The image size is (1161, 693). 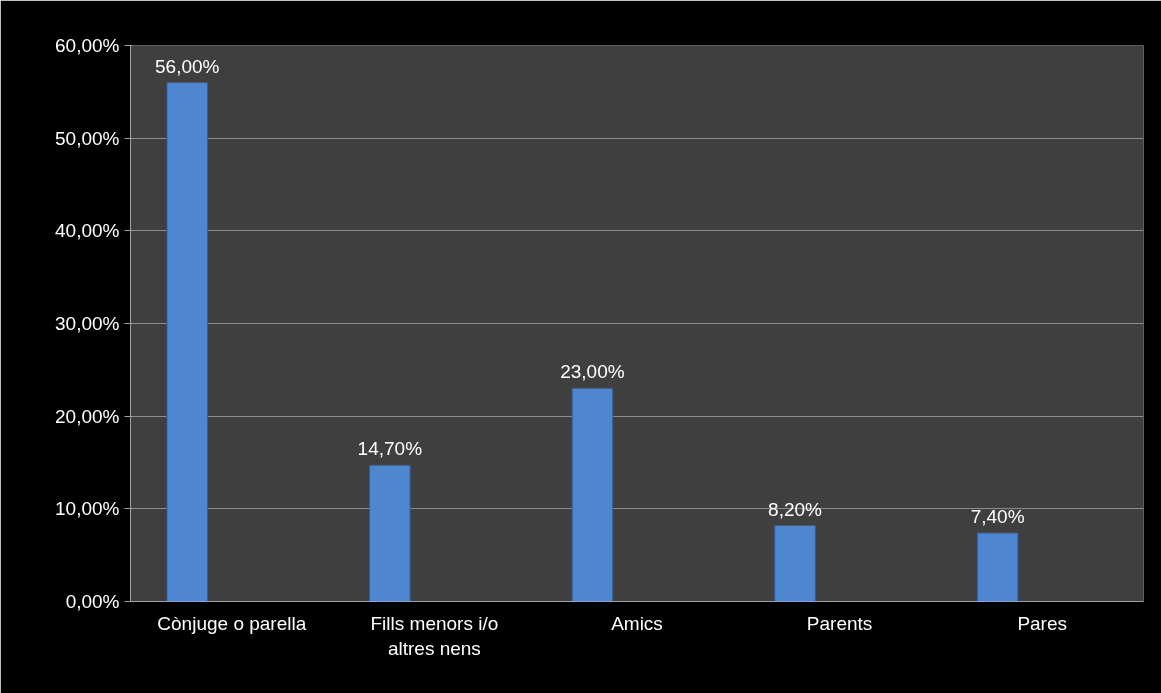 I want to click on y-tick-label: 20,00%, so click(x=87, y=416).